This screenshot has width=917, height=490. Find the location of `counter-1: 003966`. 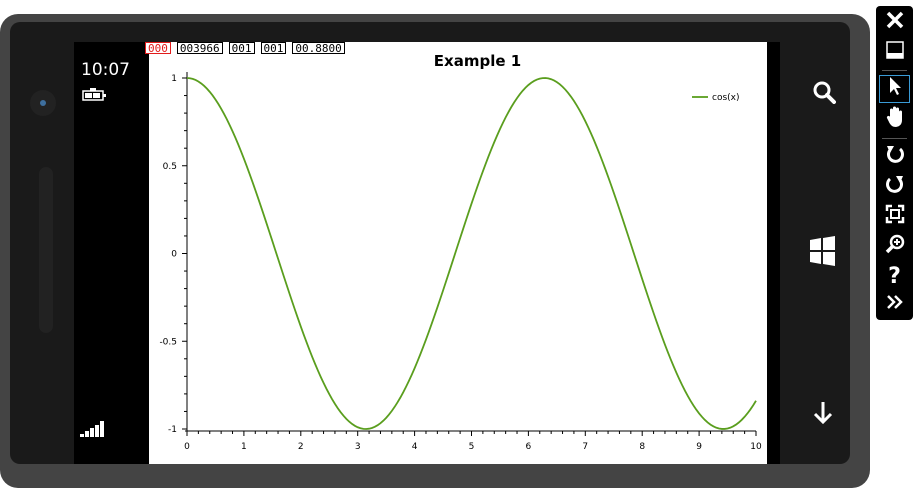

counter-1: 003966 is located at coordinates (199, 48).